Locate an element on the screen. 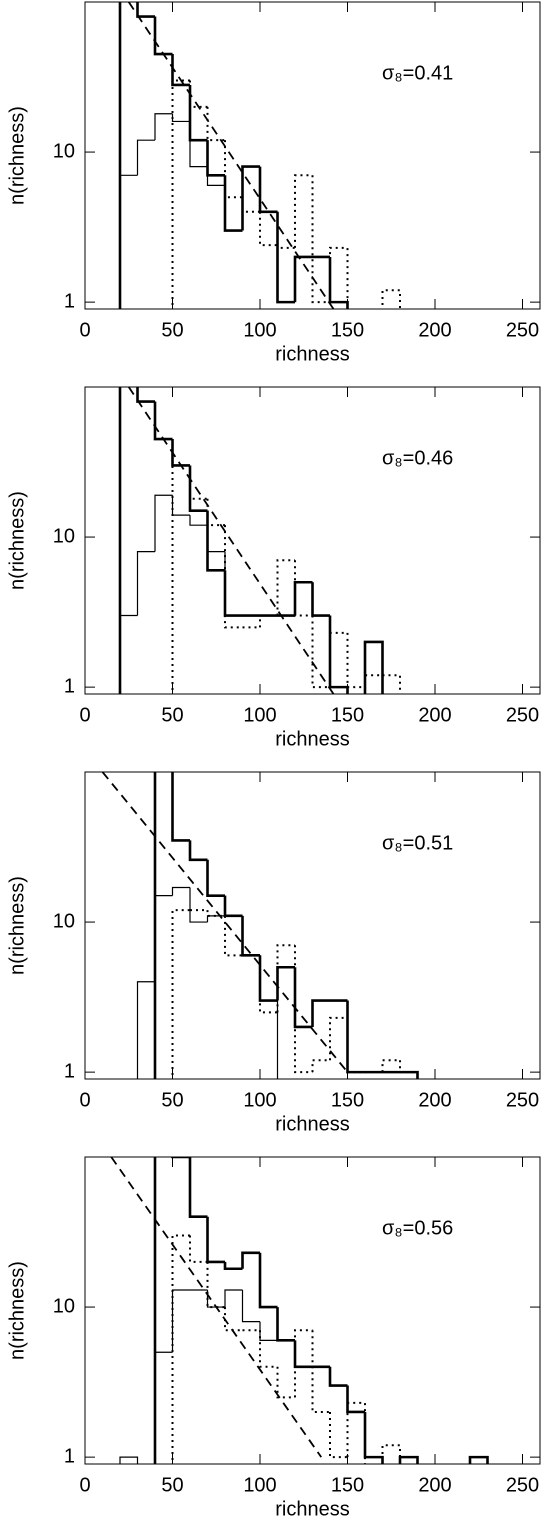 The width and height of the screenshot is (545, 1517). annotation: σ₈=0.56 is located at coordinates (417, 1228).